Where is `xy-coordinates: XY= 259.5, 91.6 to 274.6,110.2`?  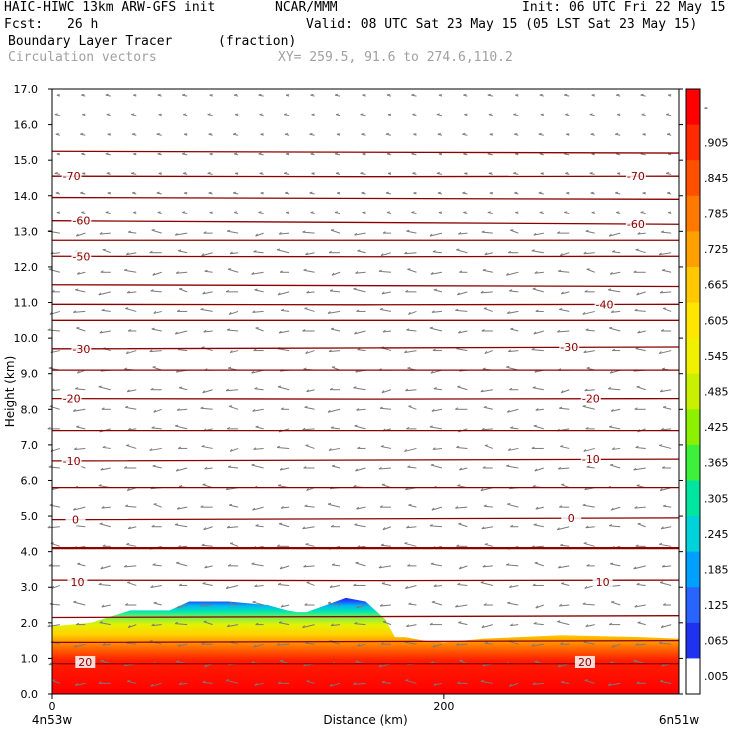
xy-coordinates: XY= 259.5, 91.6 to 274.6,110.2 is located at coordinates (395, 57).